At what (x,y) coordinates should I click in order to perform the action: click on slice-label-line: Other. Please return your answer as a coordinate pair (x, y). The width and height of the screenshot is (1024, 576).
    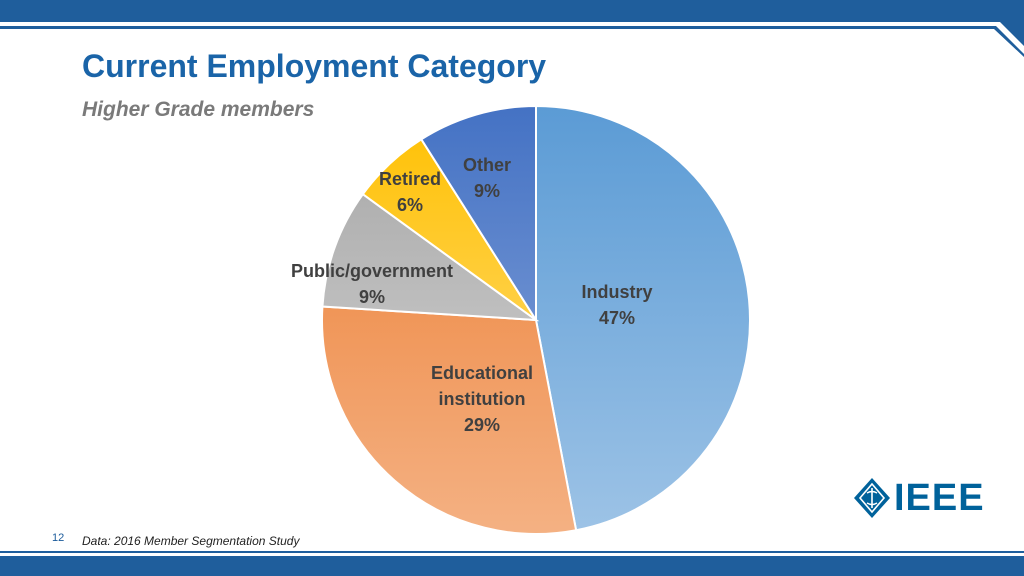
    Looking at the image, I should click on (487, 165).